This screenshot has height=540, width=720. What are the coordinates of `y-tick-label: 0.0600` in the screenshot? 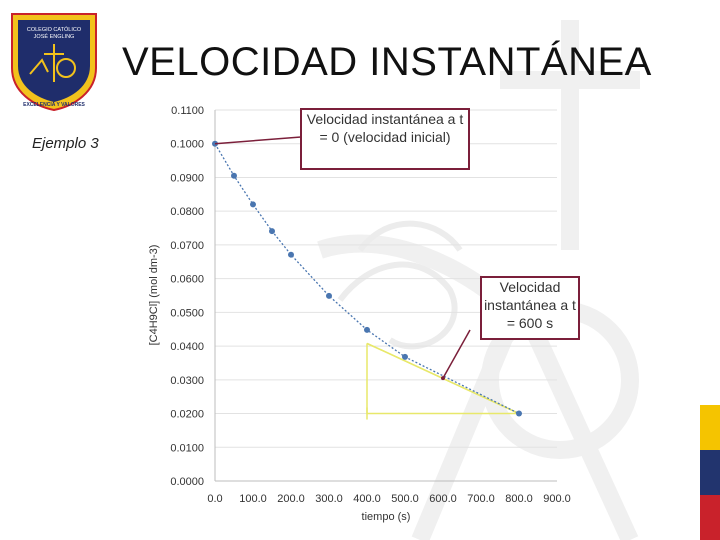 It's located at (187, 280).